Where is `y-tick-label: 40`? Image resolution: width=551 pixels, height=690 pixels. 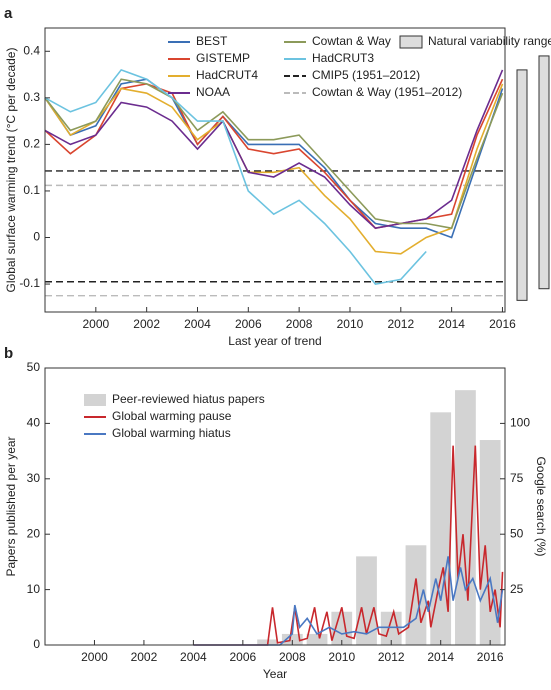 y-tick-label: 40 is located at coordinates (34, 423).